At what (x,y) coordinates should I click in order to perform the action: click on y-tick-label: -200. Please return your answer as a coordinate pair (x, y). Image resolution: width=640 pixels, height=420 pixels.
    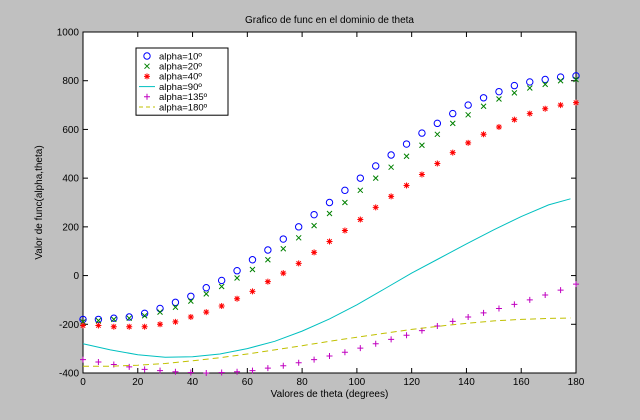
    Looking at the image, I should click on (69, 325).